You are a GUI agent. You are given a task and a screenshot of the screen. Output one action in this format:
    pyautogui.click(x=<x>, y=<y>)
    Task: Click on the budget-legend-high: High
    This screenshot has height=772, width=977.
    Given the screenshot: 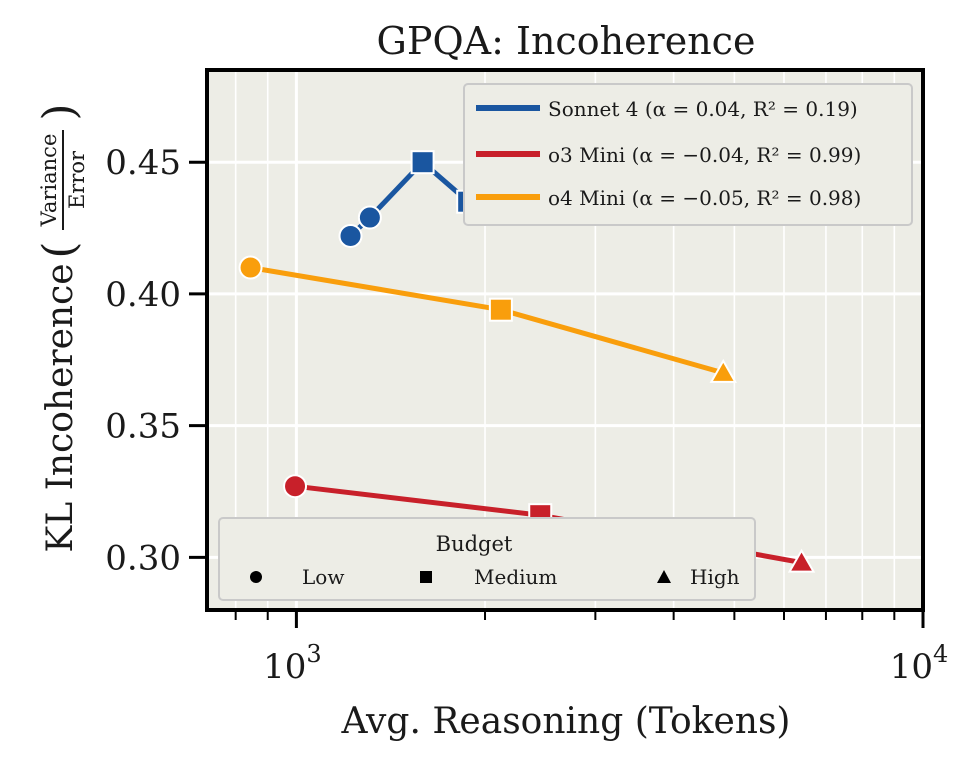 What is the action you would take?
    pyautogui.click(x=715, y=577)
    